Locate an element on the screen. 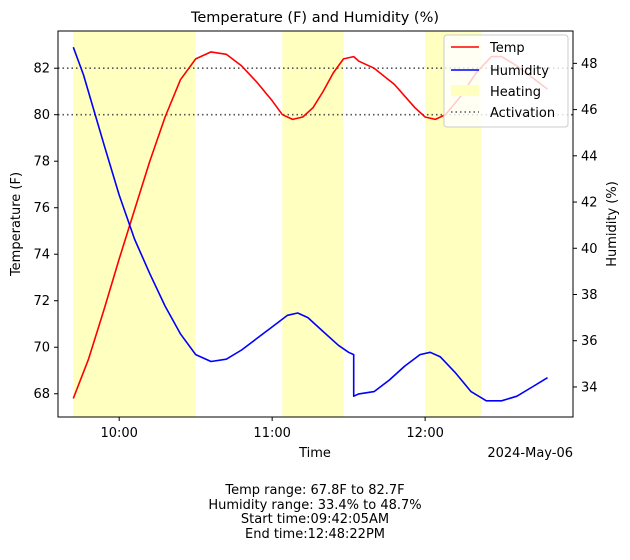 The image size is (630, 560). y-axis-left-label: Temperature (F) is located at coordinates (16, 224).